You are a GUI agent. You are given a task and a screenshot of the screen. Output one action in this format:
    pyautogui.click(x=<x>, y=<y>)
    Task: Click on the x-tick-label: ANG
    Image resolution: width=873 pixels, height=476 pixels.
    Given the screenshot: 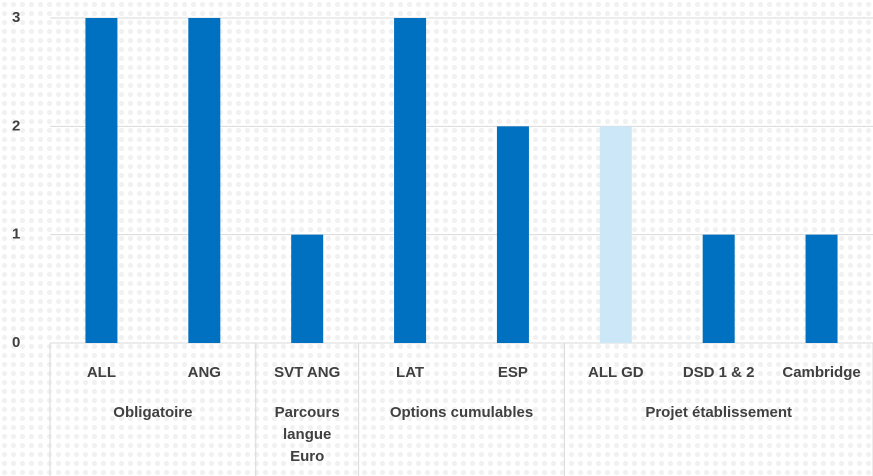 What is the action you would take?
    pyautogui.click(x=204, y=372)
    